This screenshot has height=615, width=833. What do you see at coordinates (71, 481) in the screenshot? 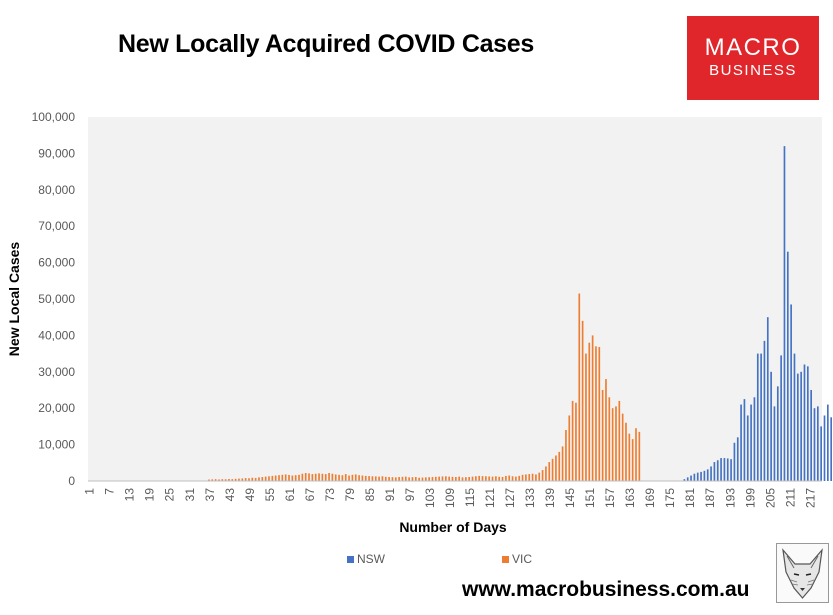
I see `y-tick-label: 0` at bounding box center [71, 481].